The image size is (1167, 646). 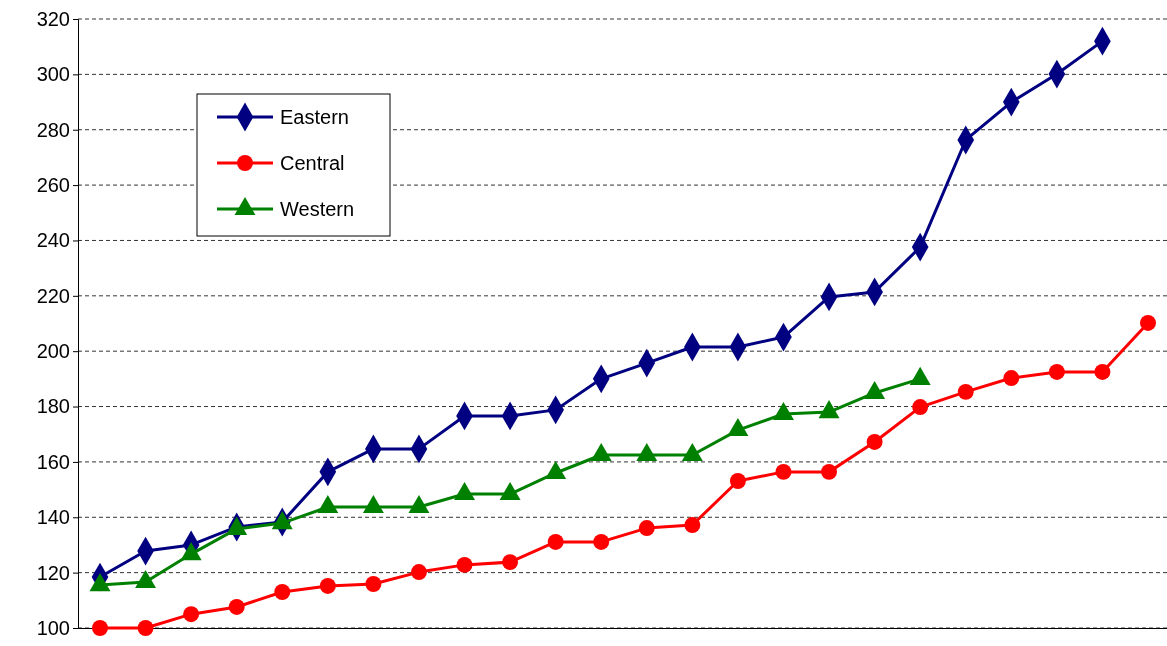 I want to click on y-tick-label: 200, so click(x=53, y=351).